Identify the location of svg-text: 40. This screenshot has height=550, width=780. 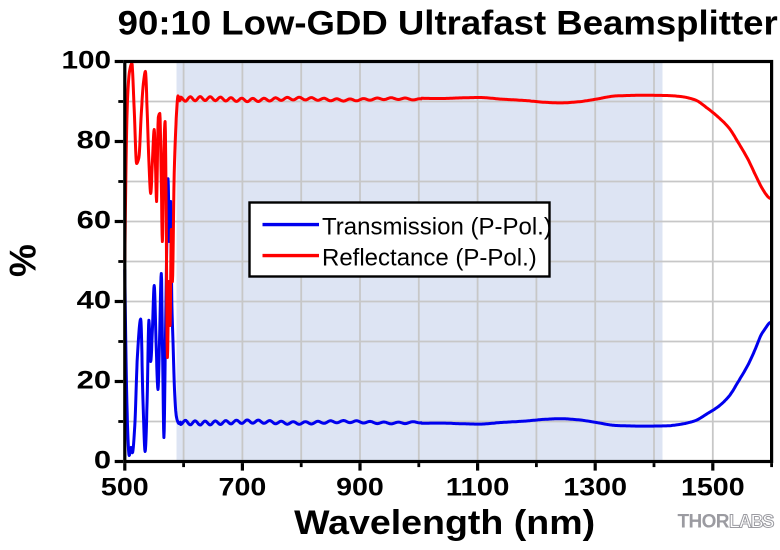
(94, 301).